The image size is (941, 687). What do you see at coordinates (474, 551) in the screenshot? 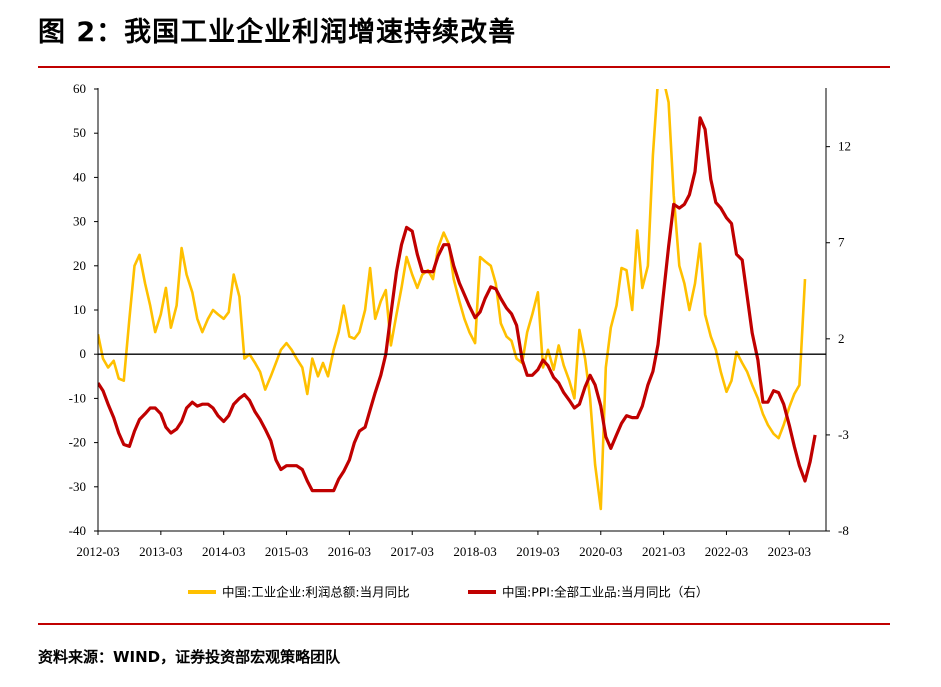
I see `x-tick-label: 2018-03` at bounding box center [474, 551].